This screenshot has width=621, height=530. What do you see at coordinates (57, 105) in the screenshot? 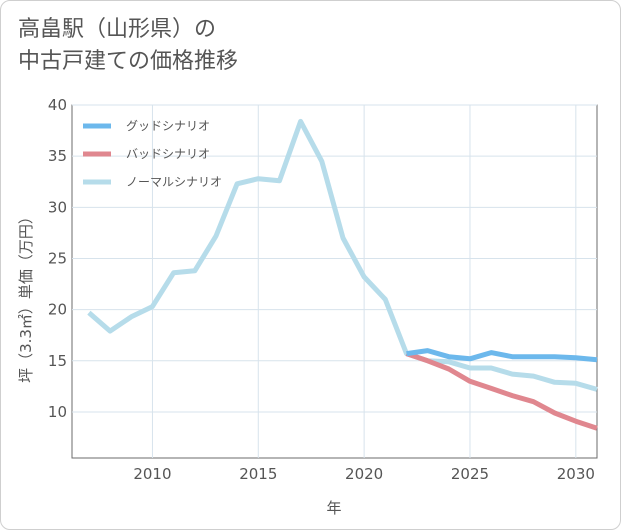
I see `y-tick-label-40: 40` at bounding box center [57, 105].